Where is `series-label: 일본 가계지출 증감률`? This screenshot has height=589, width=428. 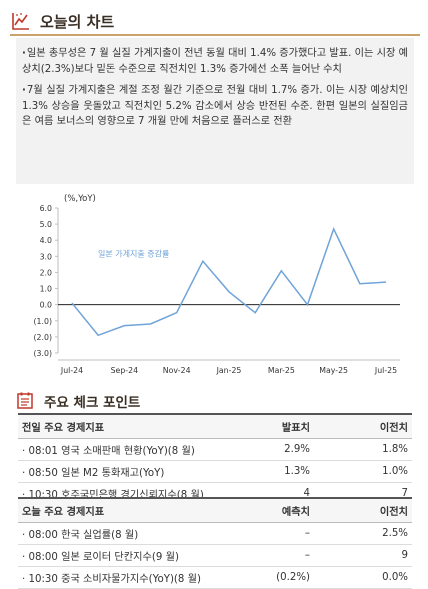
series-label: 일본 가계지출 증감률 is located at coordinates (133, 253).